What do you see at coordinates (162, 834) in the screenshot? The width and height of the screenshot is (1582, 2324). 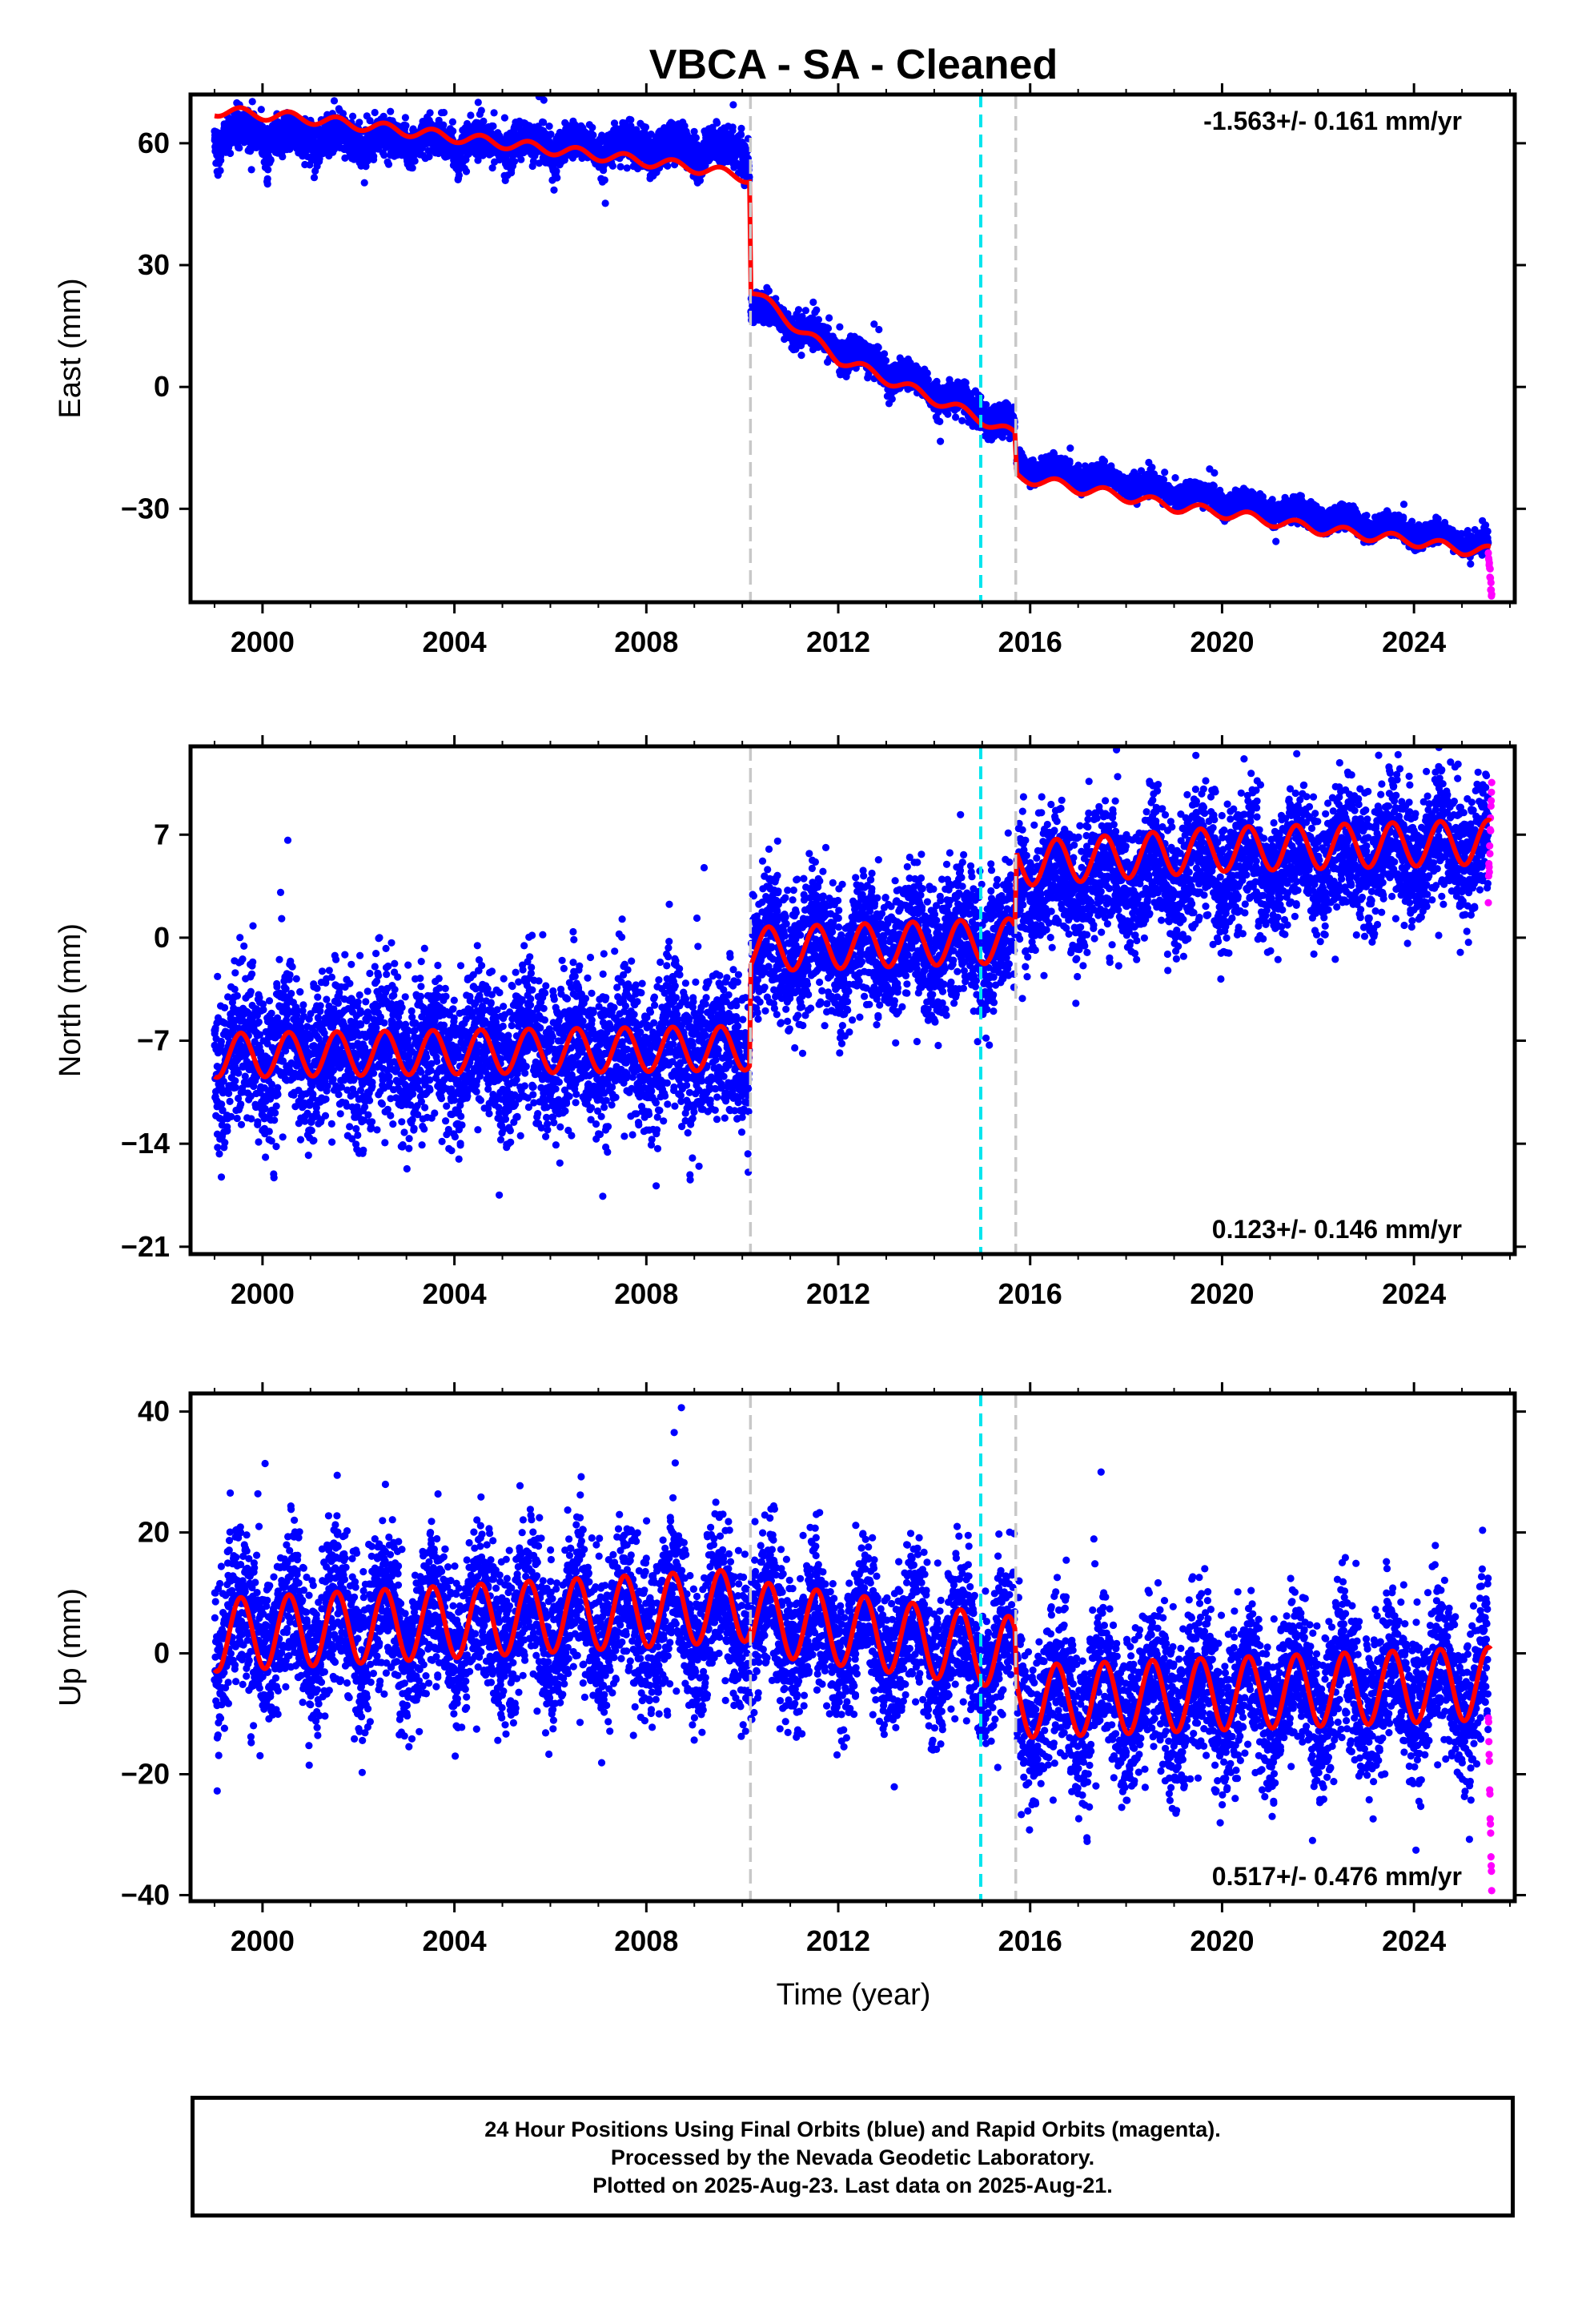 I see `y-tick-label: 7` at bounding box center [162, 834].